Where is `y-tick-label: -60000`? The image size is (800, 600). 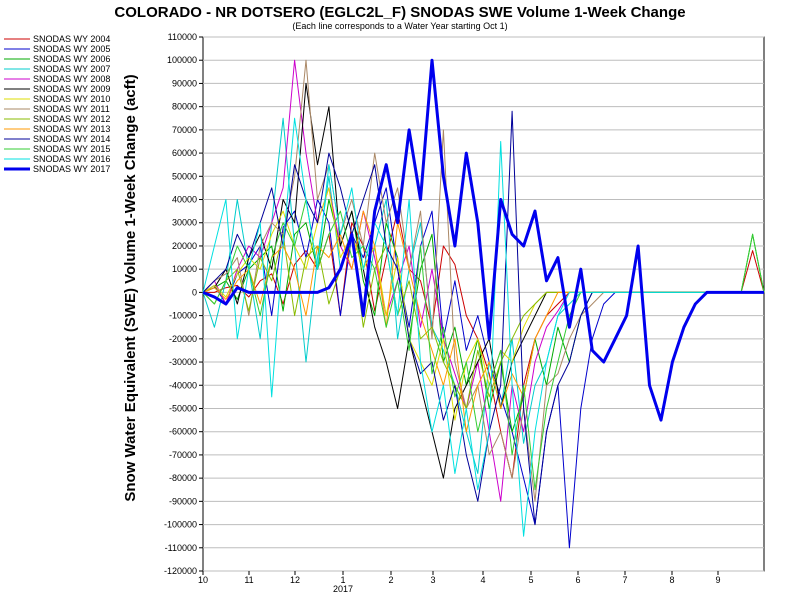 y-tick-label: -60000 is located at coordinates (183, 432).